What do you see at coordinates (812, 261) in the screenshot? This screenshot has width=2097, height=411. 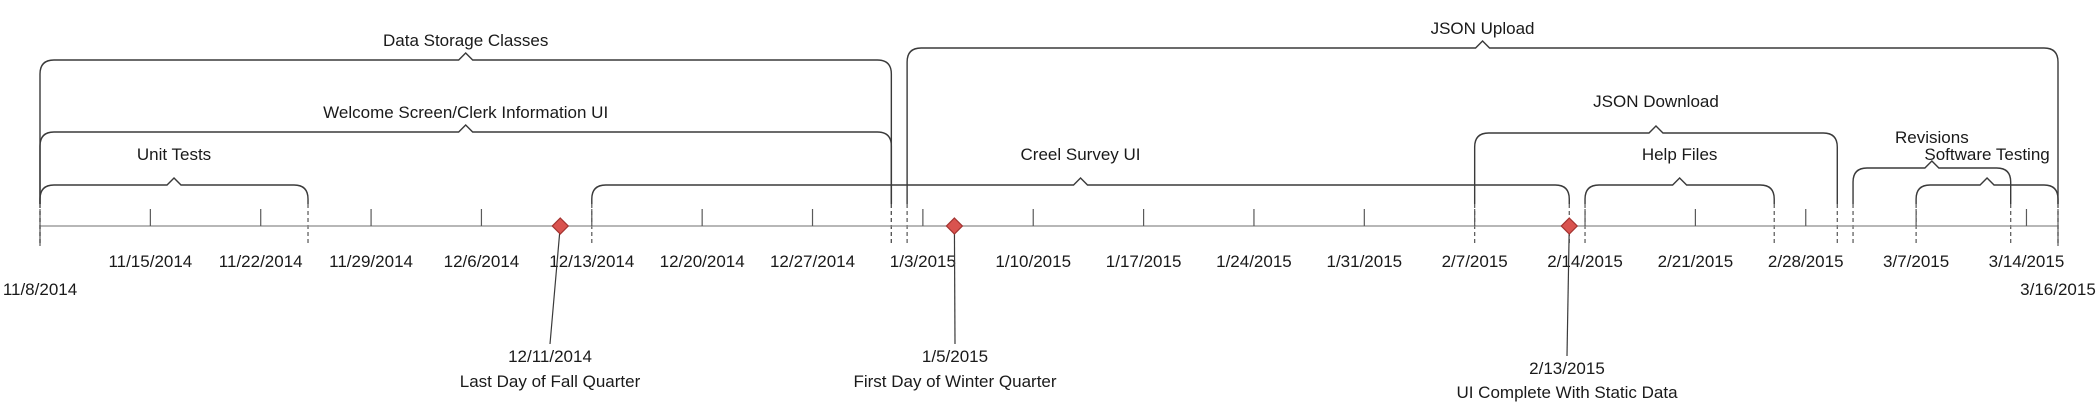 I see `date-tick-label: 12/27/2014` at bounding box center [812, 261].